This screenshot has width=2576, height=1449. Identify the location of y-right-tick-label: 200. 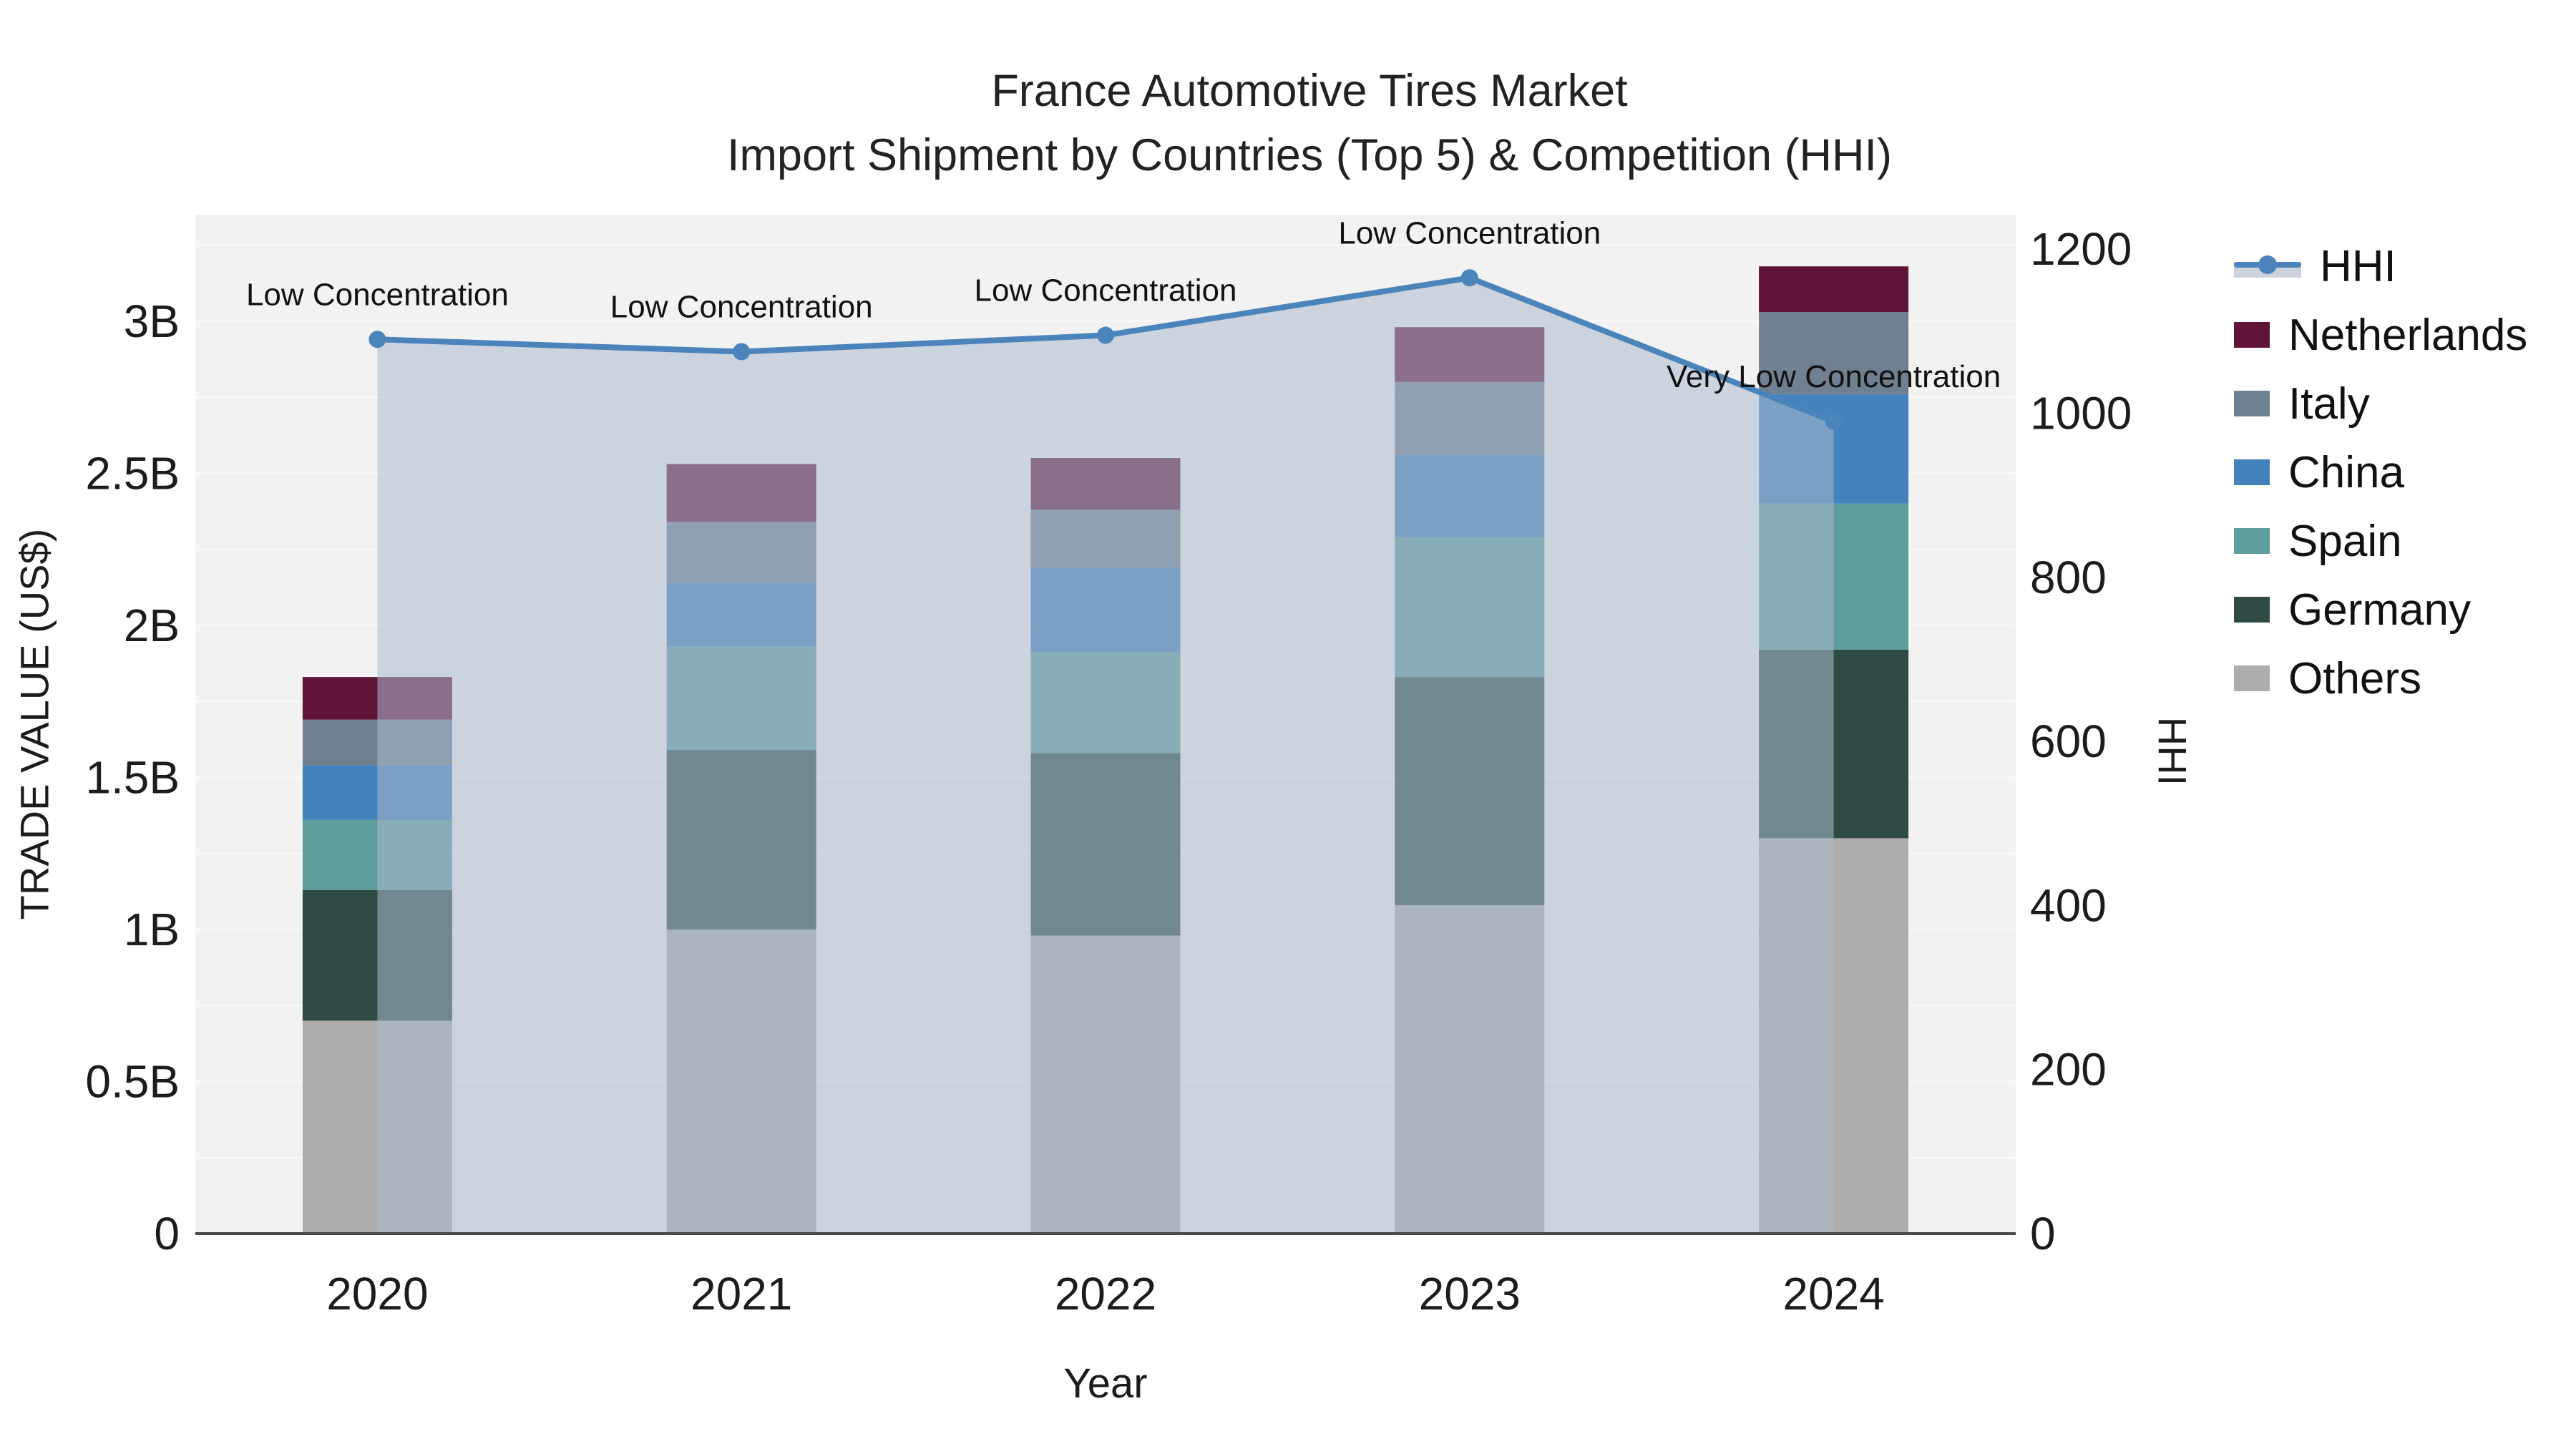
(2068, 1070).